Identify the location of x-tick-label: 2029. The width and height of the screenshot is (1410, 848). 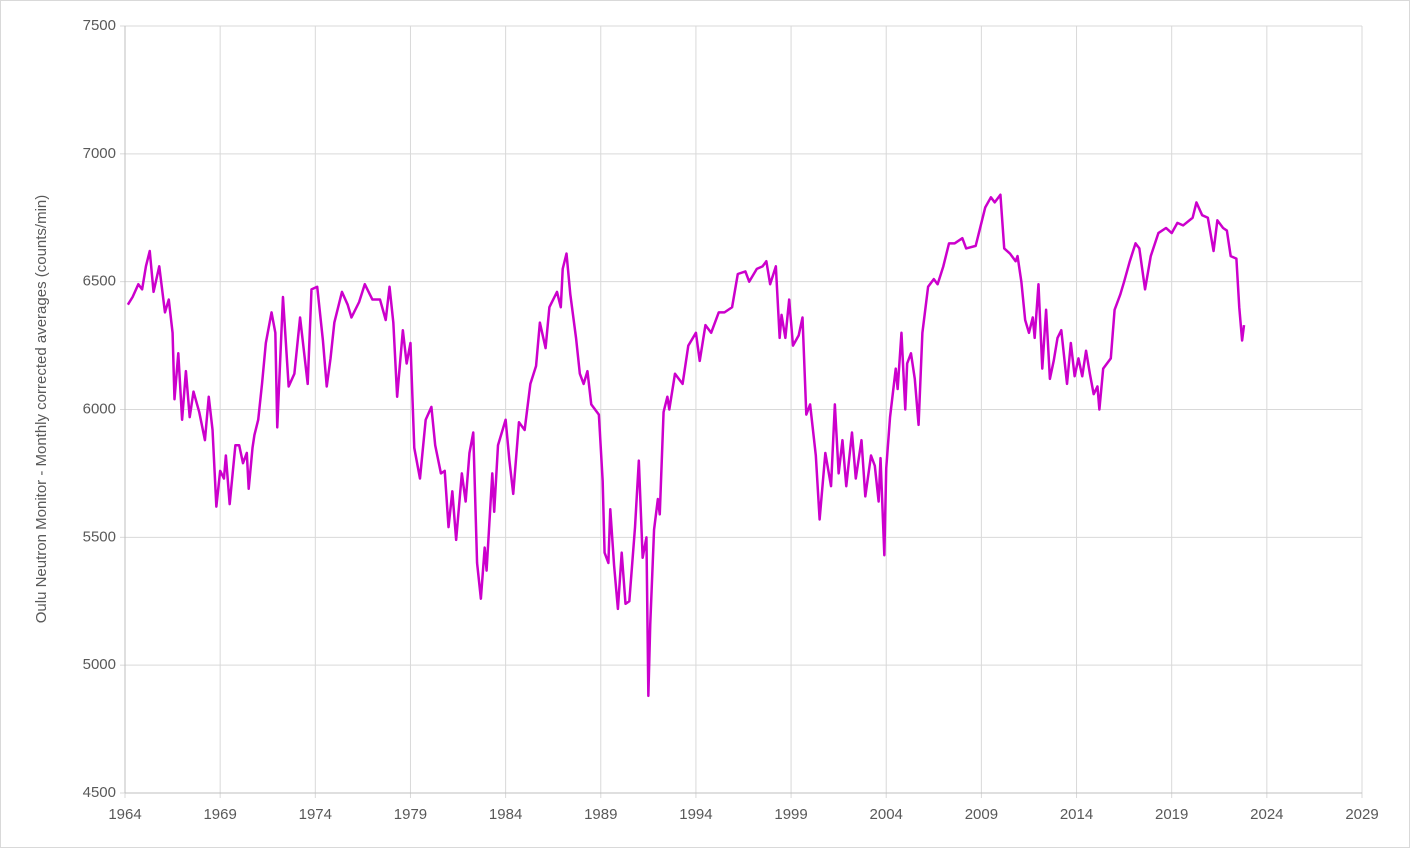
(1361, 814).